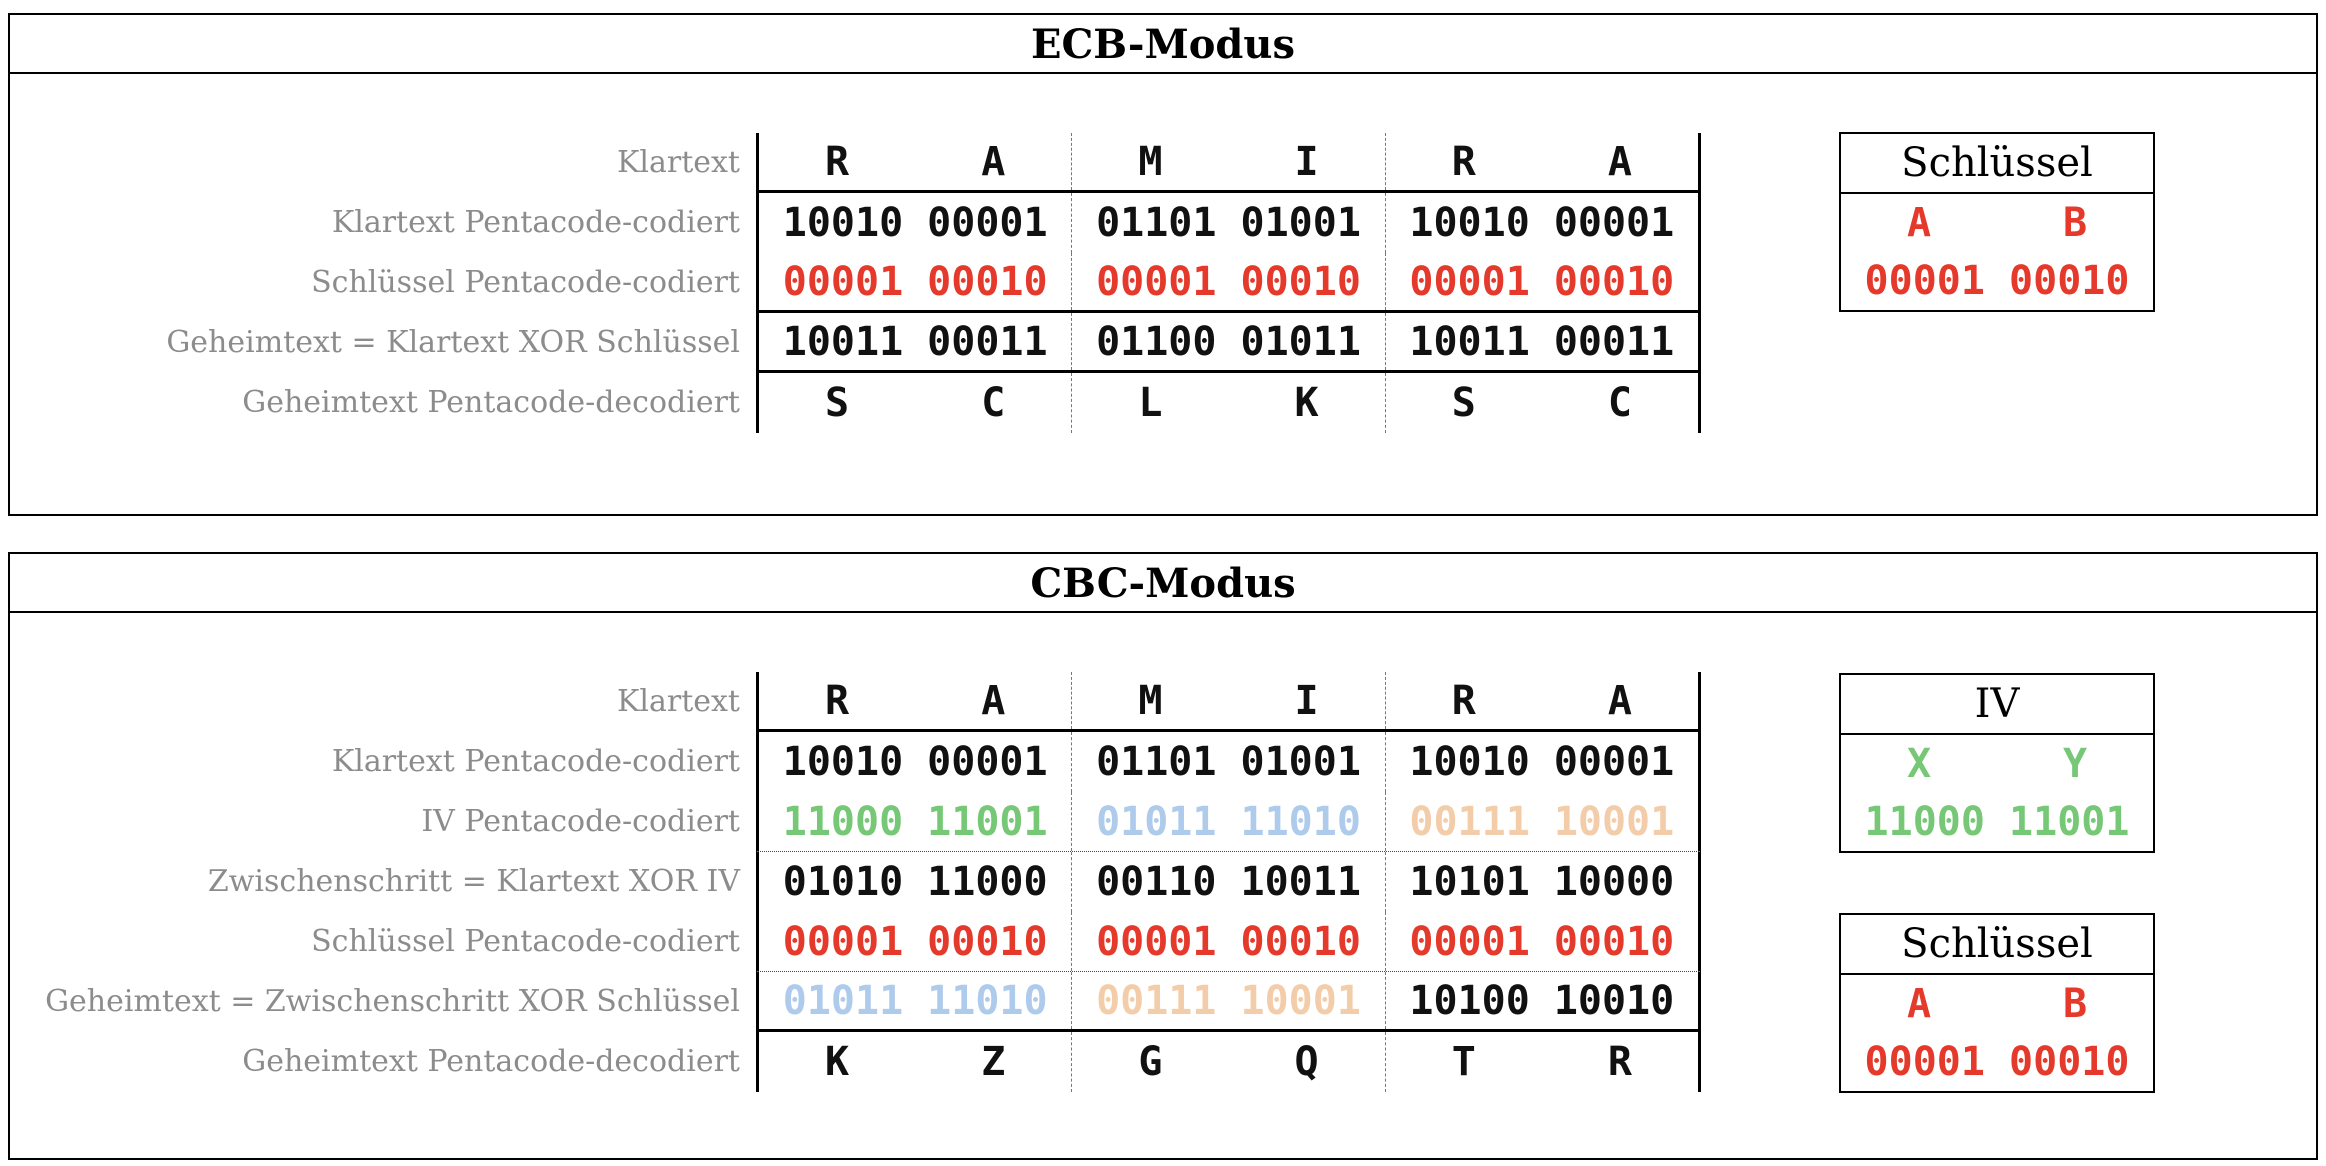 The height and width of the screenshot is (1166, 2326). Describe the element at coordinates (987, 821) in the screenshot. I see `bit-group: 11001` at that location.